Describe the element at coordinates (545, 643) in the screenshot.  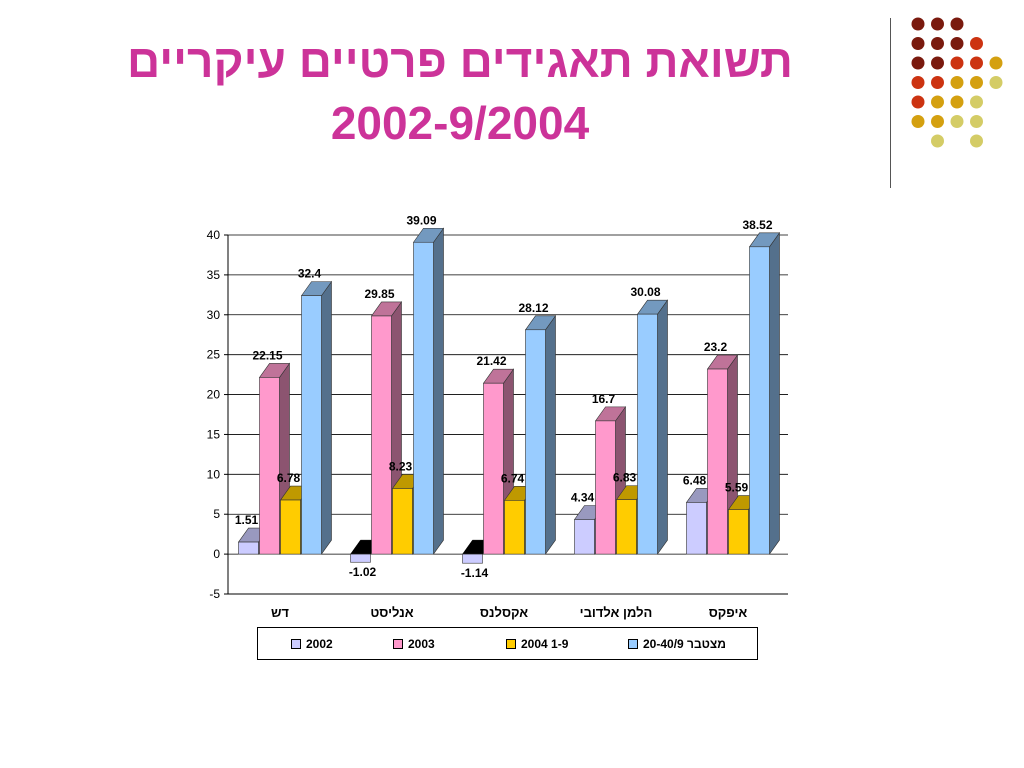
I see `legend-label: 2004 1-9` at that location.